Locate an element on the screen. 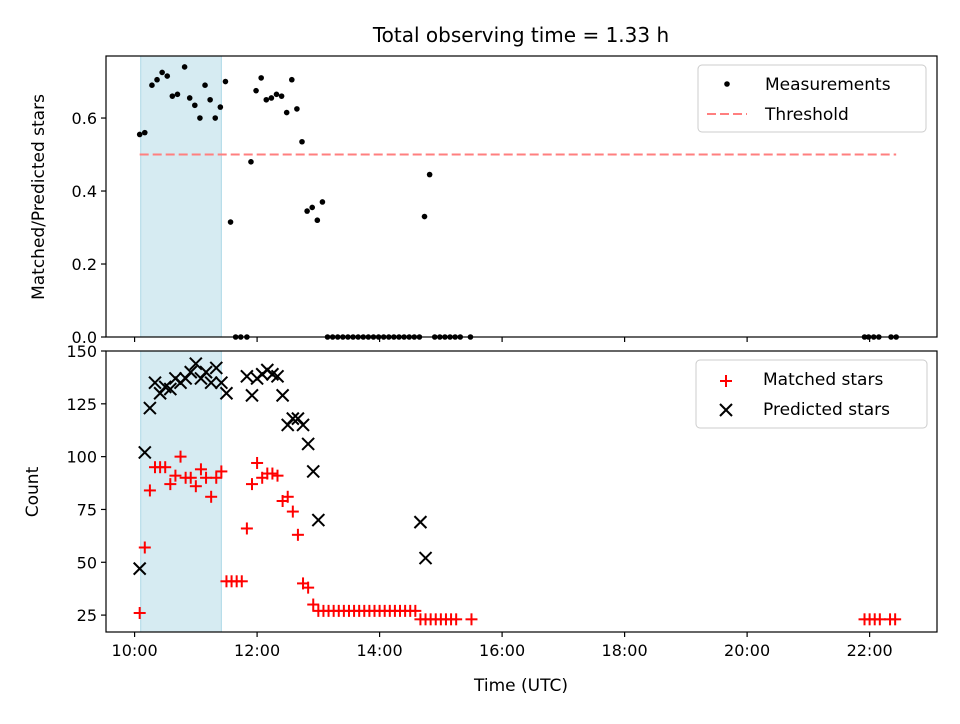 This screenshot has height=724, width=960. top-x-axis is located at coordinates (502, 339).